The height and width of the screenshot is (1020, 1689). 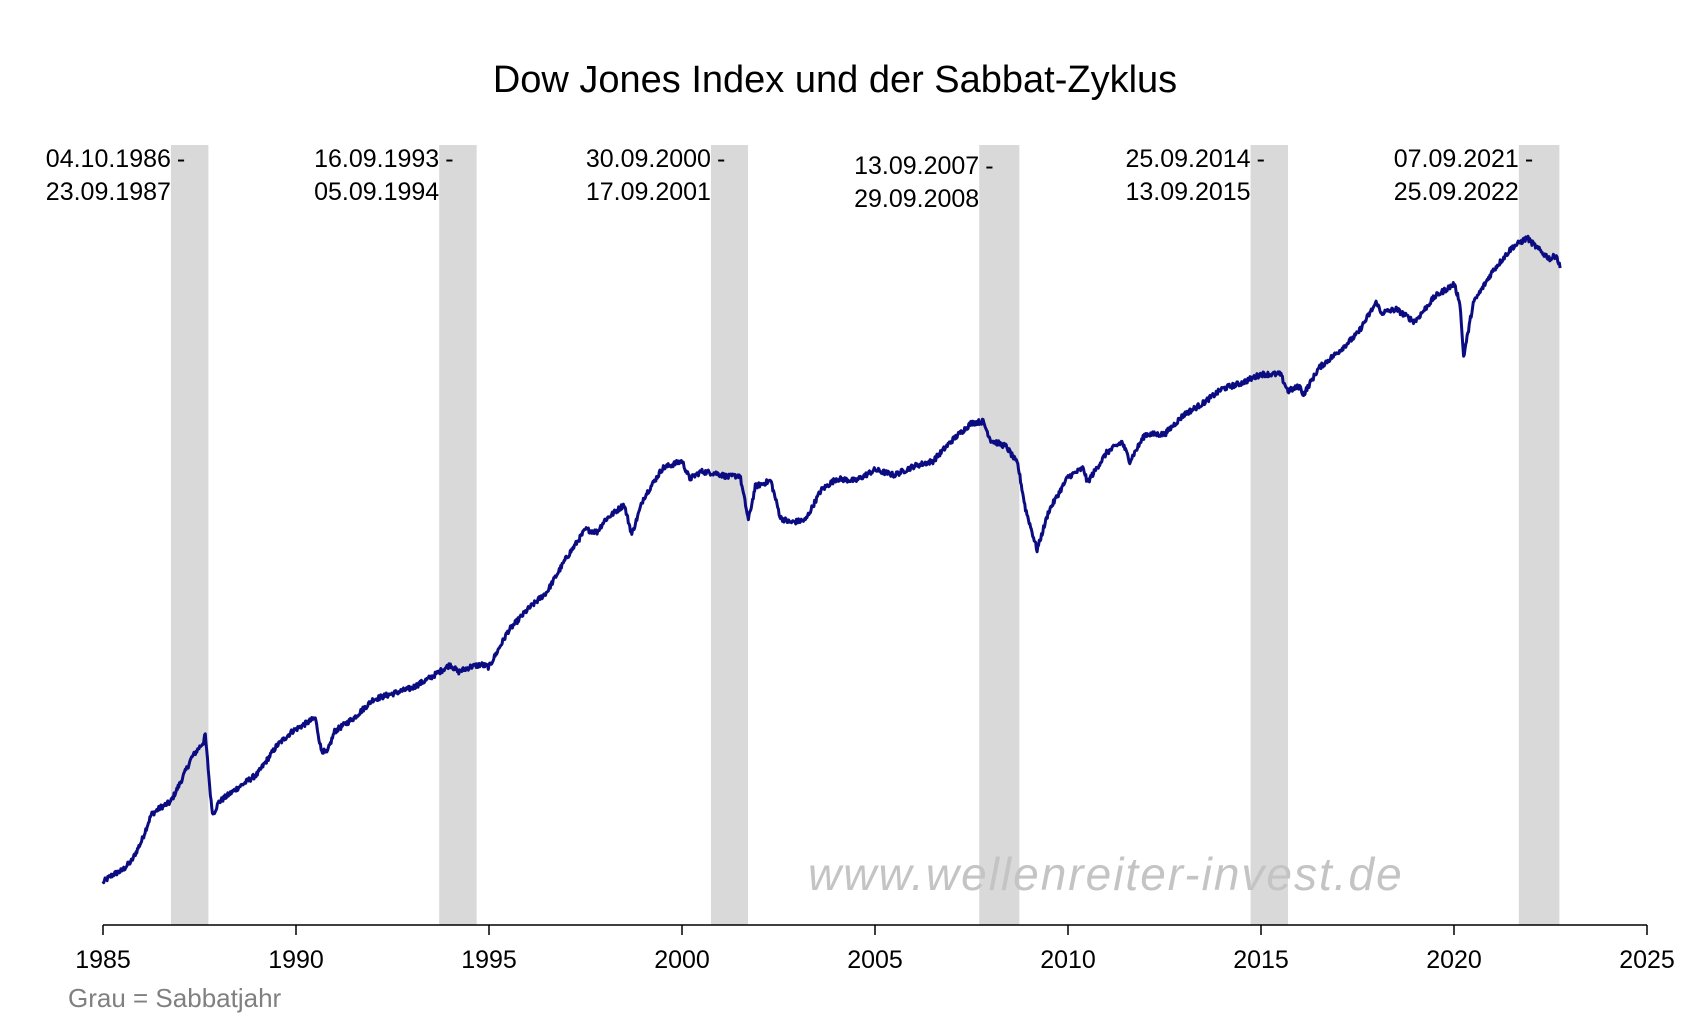 I want to click on x-tick-label-2015: 2015, so click(x=1261, y=960).